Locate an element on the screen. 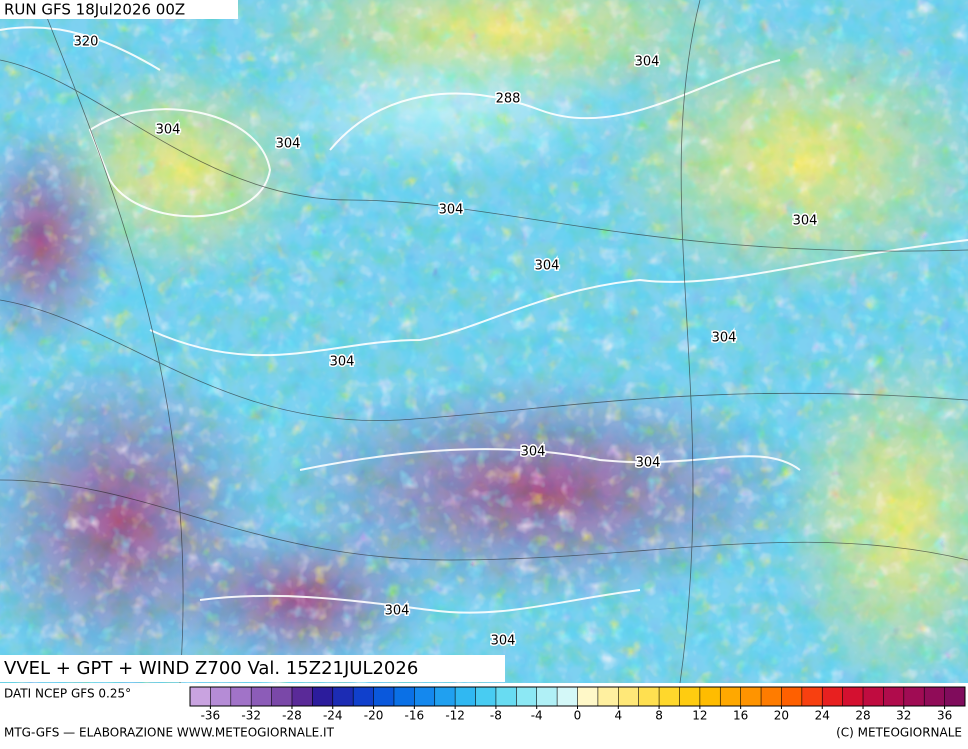 The width and height of the screenshot is (968, 749). map-title: VVEL + GPT + WIND Z700 Val. 15Z21JUL2026 is located at coordinates (211, 668).